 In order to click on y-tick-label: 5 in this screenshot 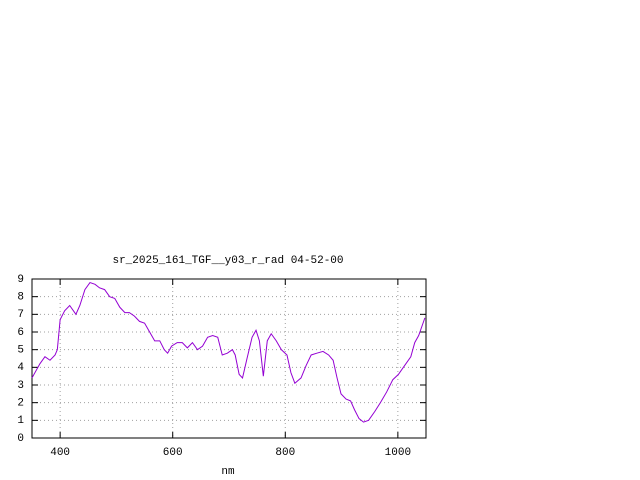, I will do `click(20, 351)`.